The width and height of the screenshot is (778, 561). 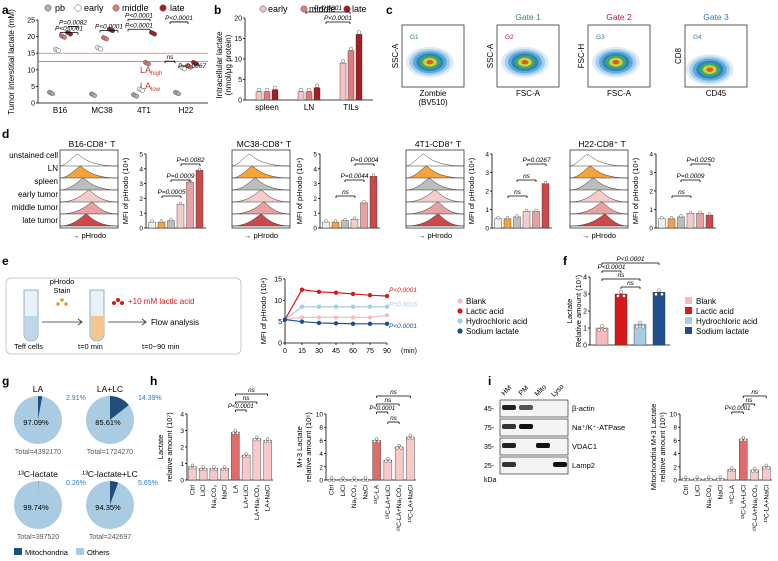 I want to click on i-chart-category-label: NaCl, so click(x=720, y=491).